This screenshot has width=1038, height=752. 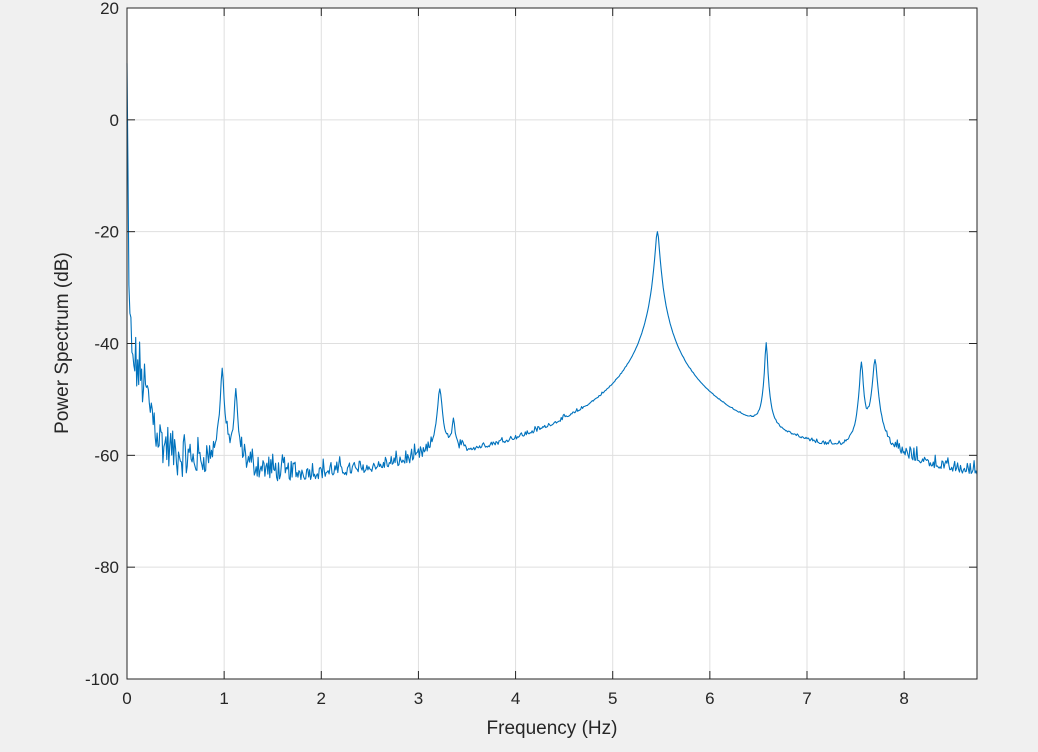 I want to click on y-tick-label: -60, so click(x=106, y=455).